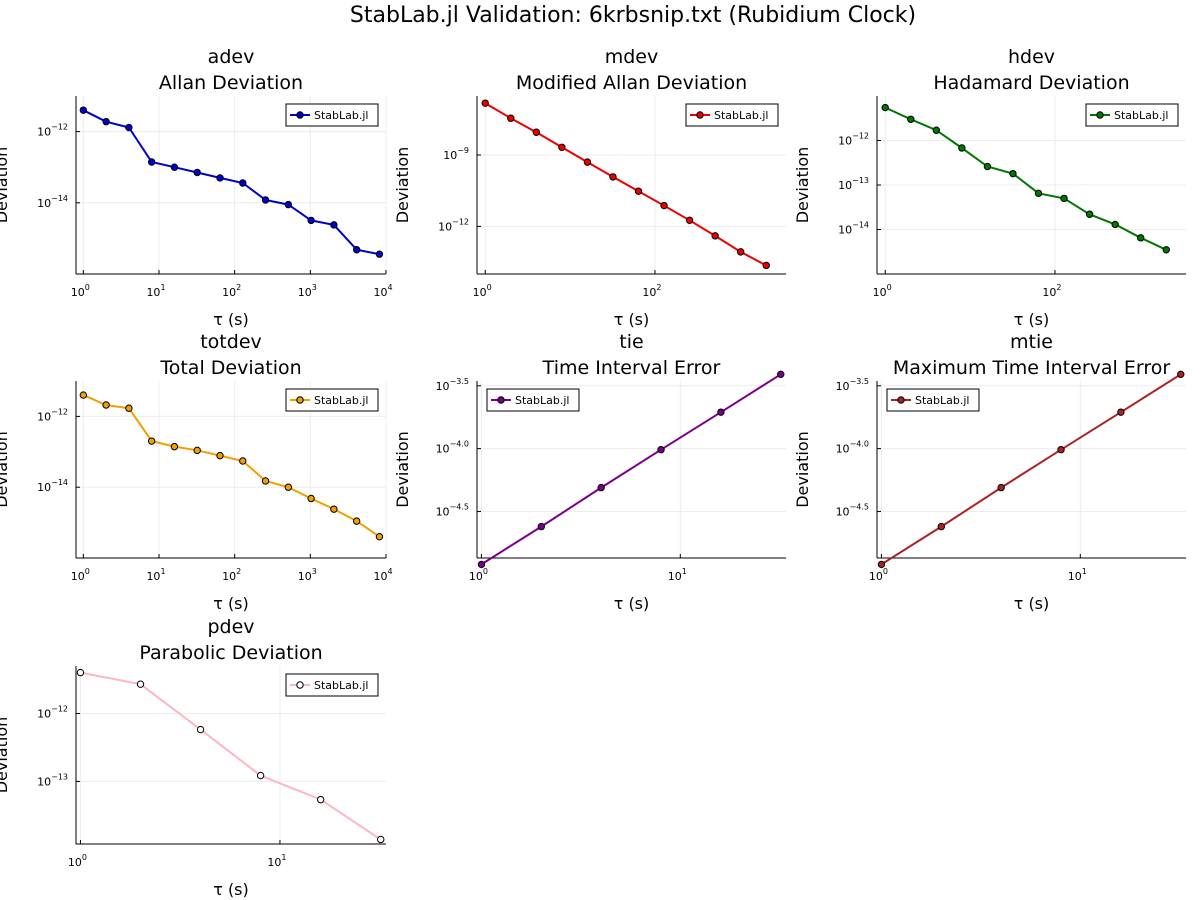 Image resolution: width=1200 pixels, height=900 pixels. What do you see at coordinates (382, 291) in the screenshot?
I see `x-tick-label: 10⁴` at bounding box center [382, 291].